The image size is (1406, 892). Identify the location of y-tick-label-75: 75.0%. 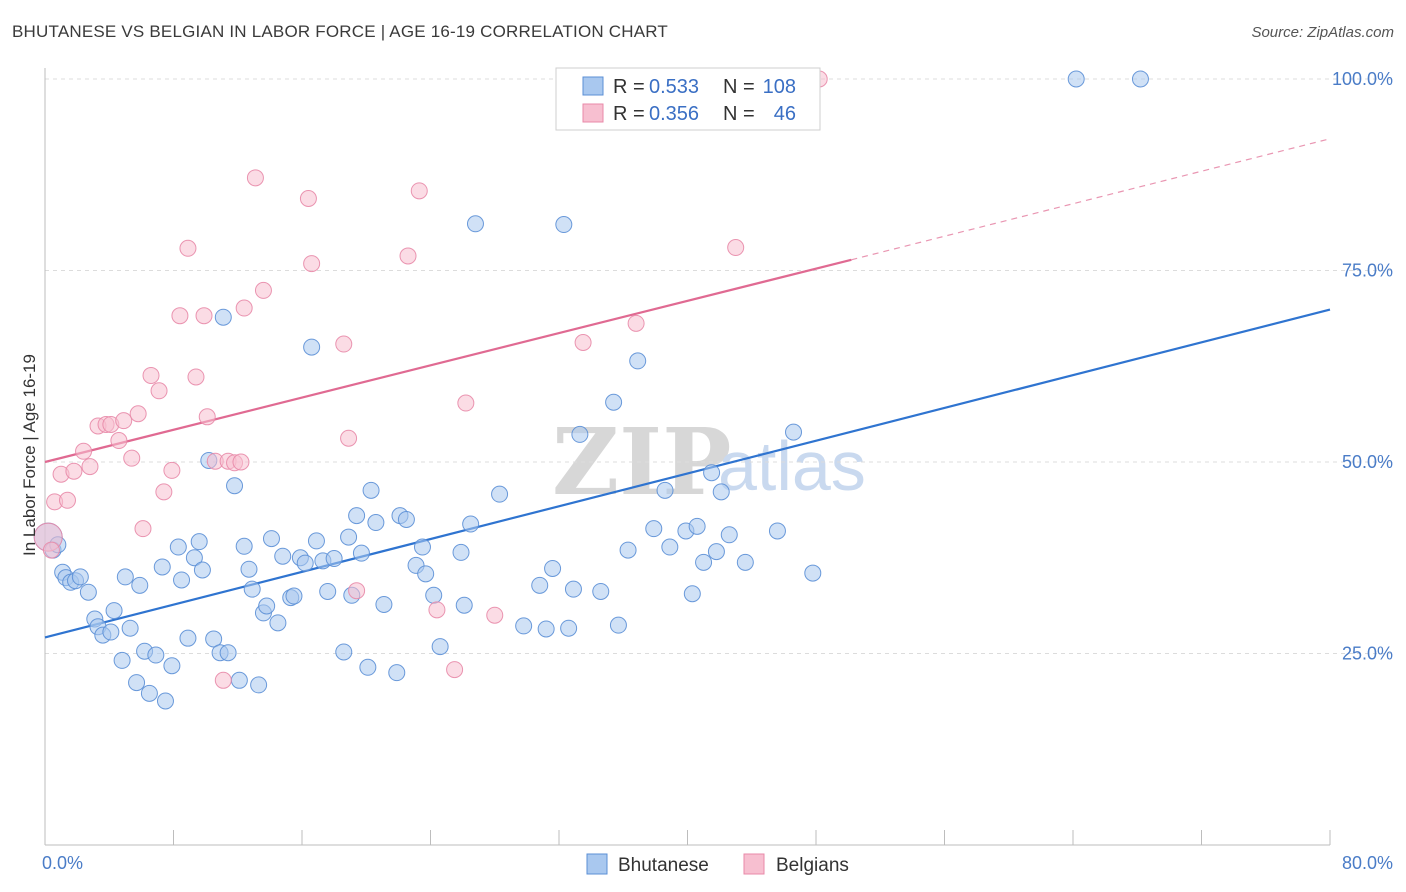
(1367, 271).